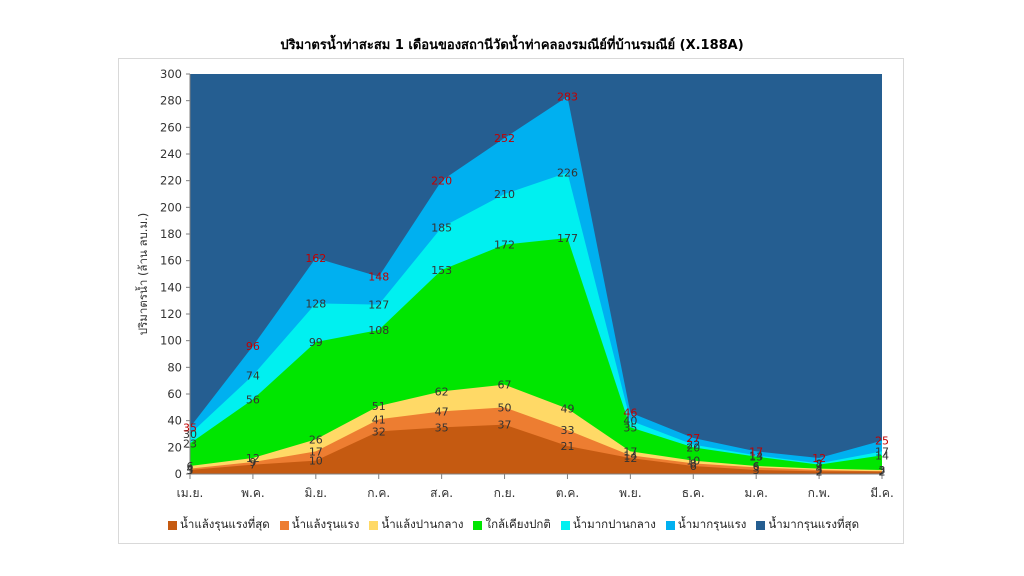 Image resolution: width=1024 pixels, height=576 pixels. What do you see at coordinates (378, 305) in the screenshot?
I see `data-label: 127` at bounding box center [378, 305].